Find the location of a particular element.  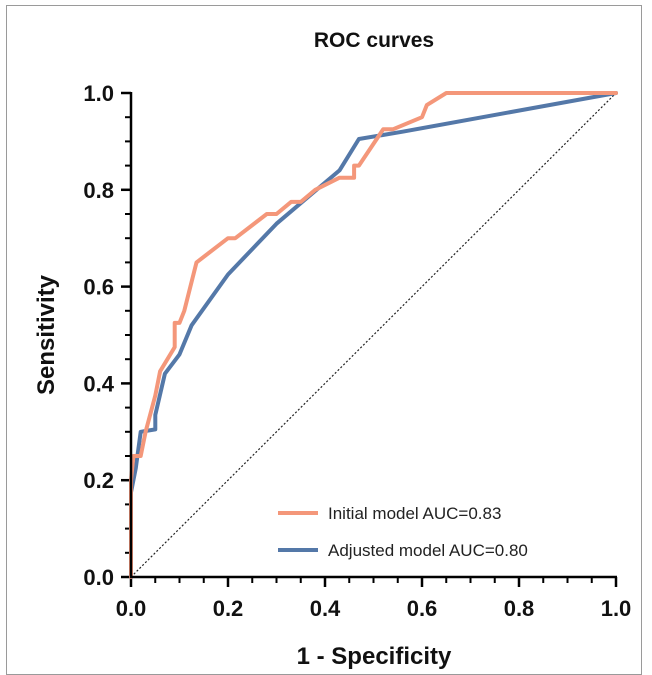

x-tick-label: 1.0 is located at coordinates (616, 608).